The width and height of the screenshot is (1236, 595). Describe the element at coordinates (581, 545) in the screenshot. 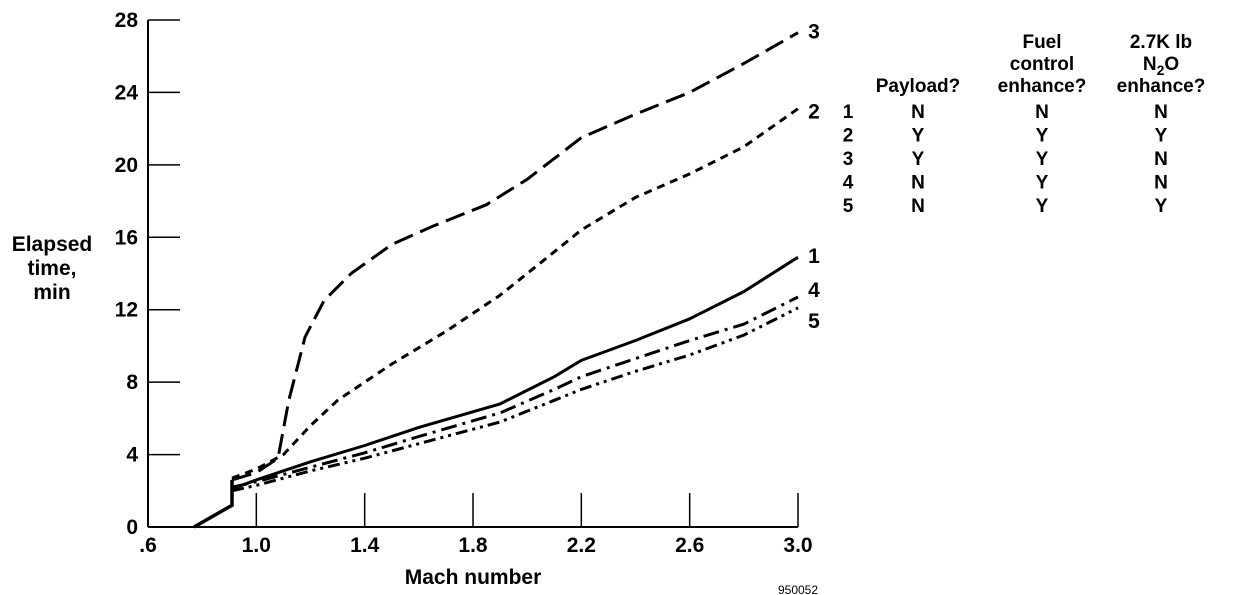

I see `x-tick-label: 2.2` at that location.